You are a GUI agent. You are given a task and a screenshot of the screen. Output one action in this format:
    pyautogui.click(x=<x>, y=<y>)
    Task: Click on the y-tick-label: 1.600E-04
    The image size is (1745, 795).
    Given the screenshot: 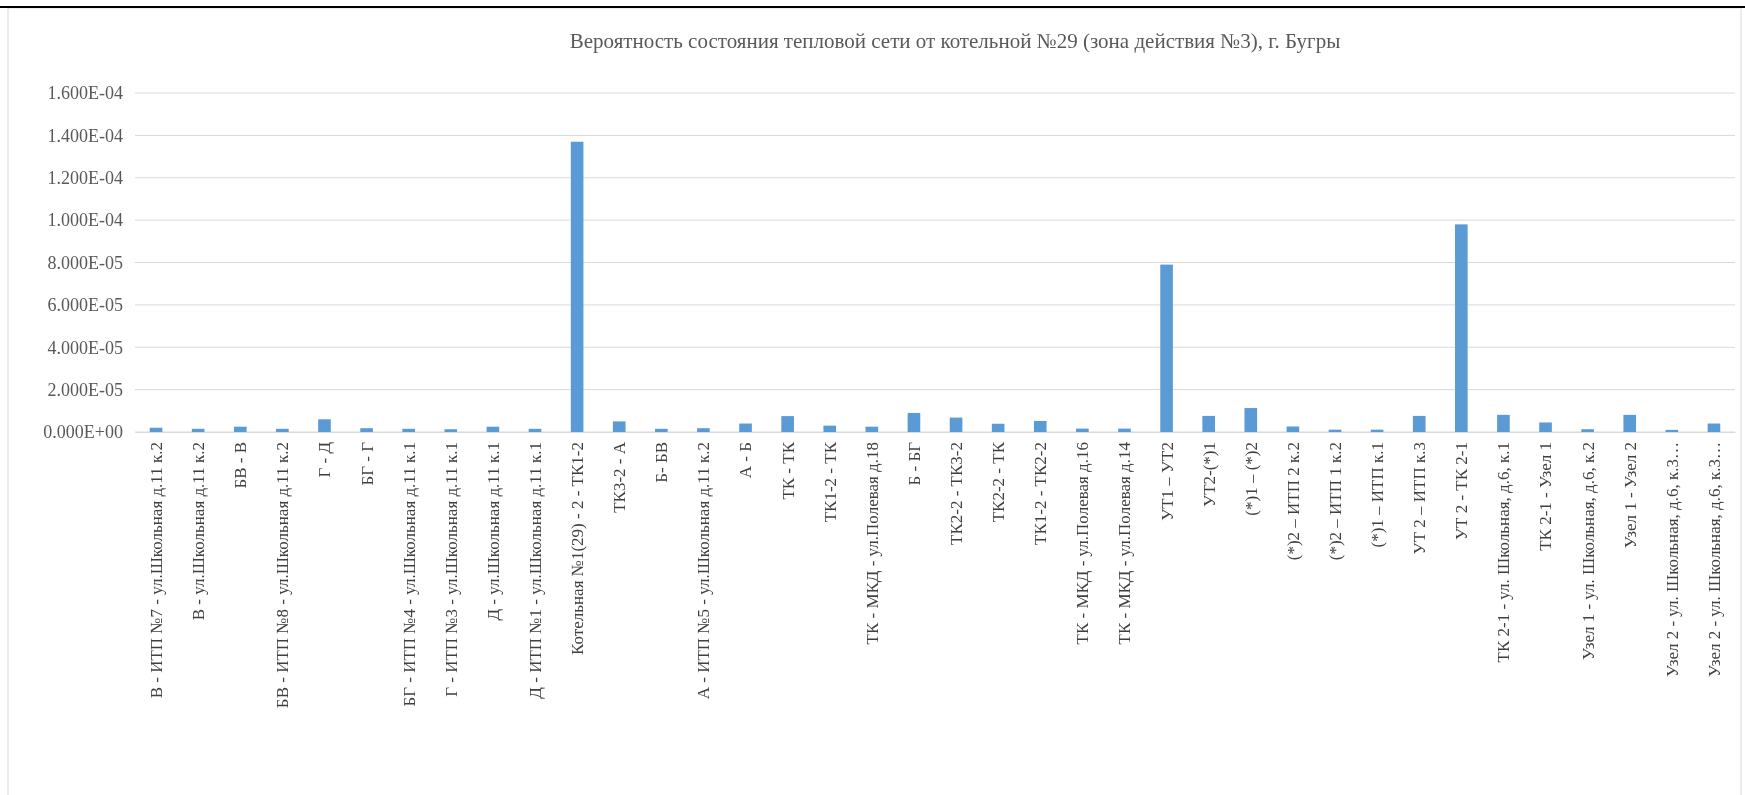 What is the action you would take?
    pyautogui.click(x=85, y=93)
    